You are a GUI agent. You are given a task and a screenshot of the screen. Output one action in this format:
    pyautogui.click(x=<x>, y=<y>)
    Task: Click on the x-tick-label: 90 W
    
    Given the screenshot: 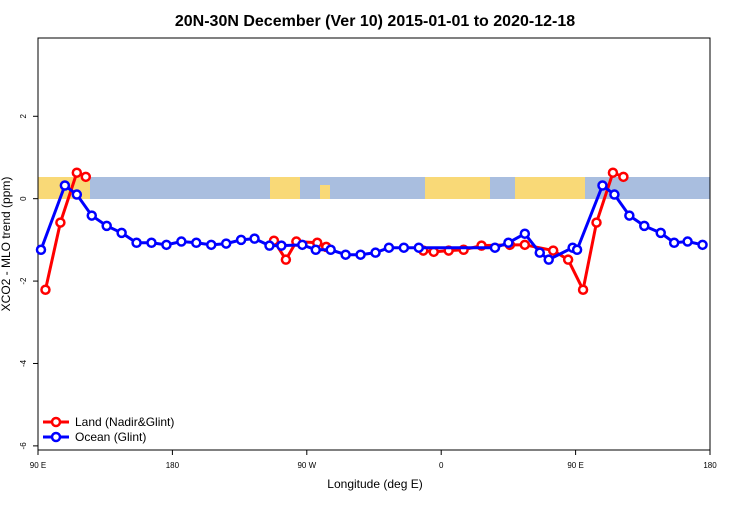 What is the action you would take?
    pyautogui.click(x=306, y=465)
    